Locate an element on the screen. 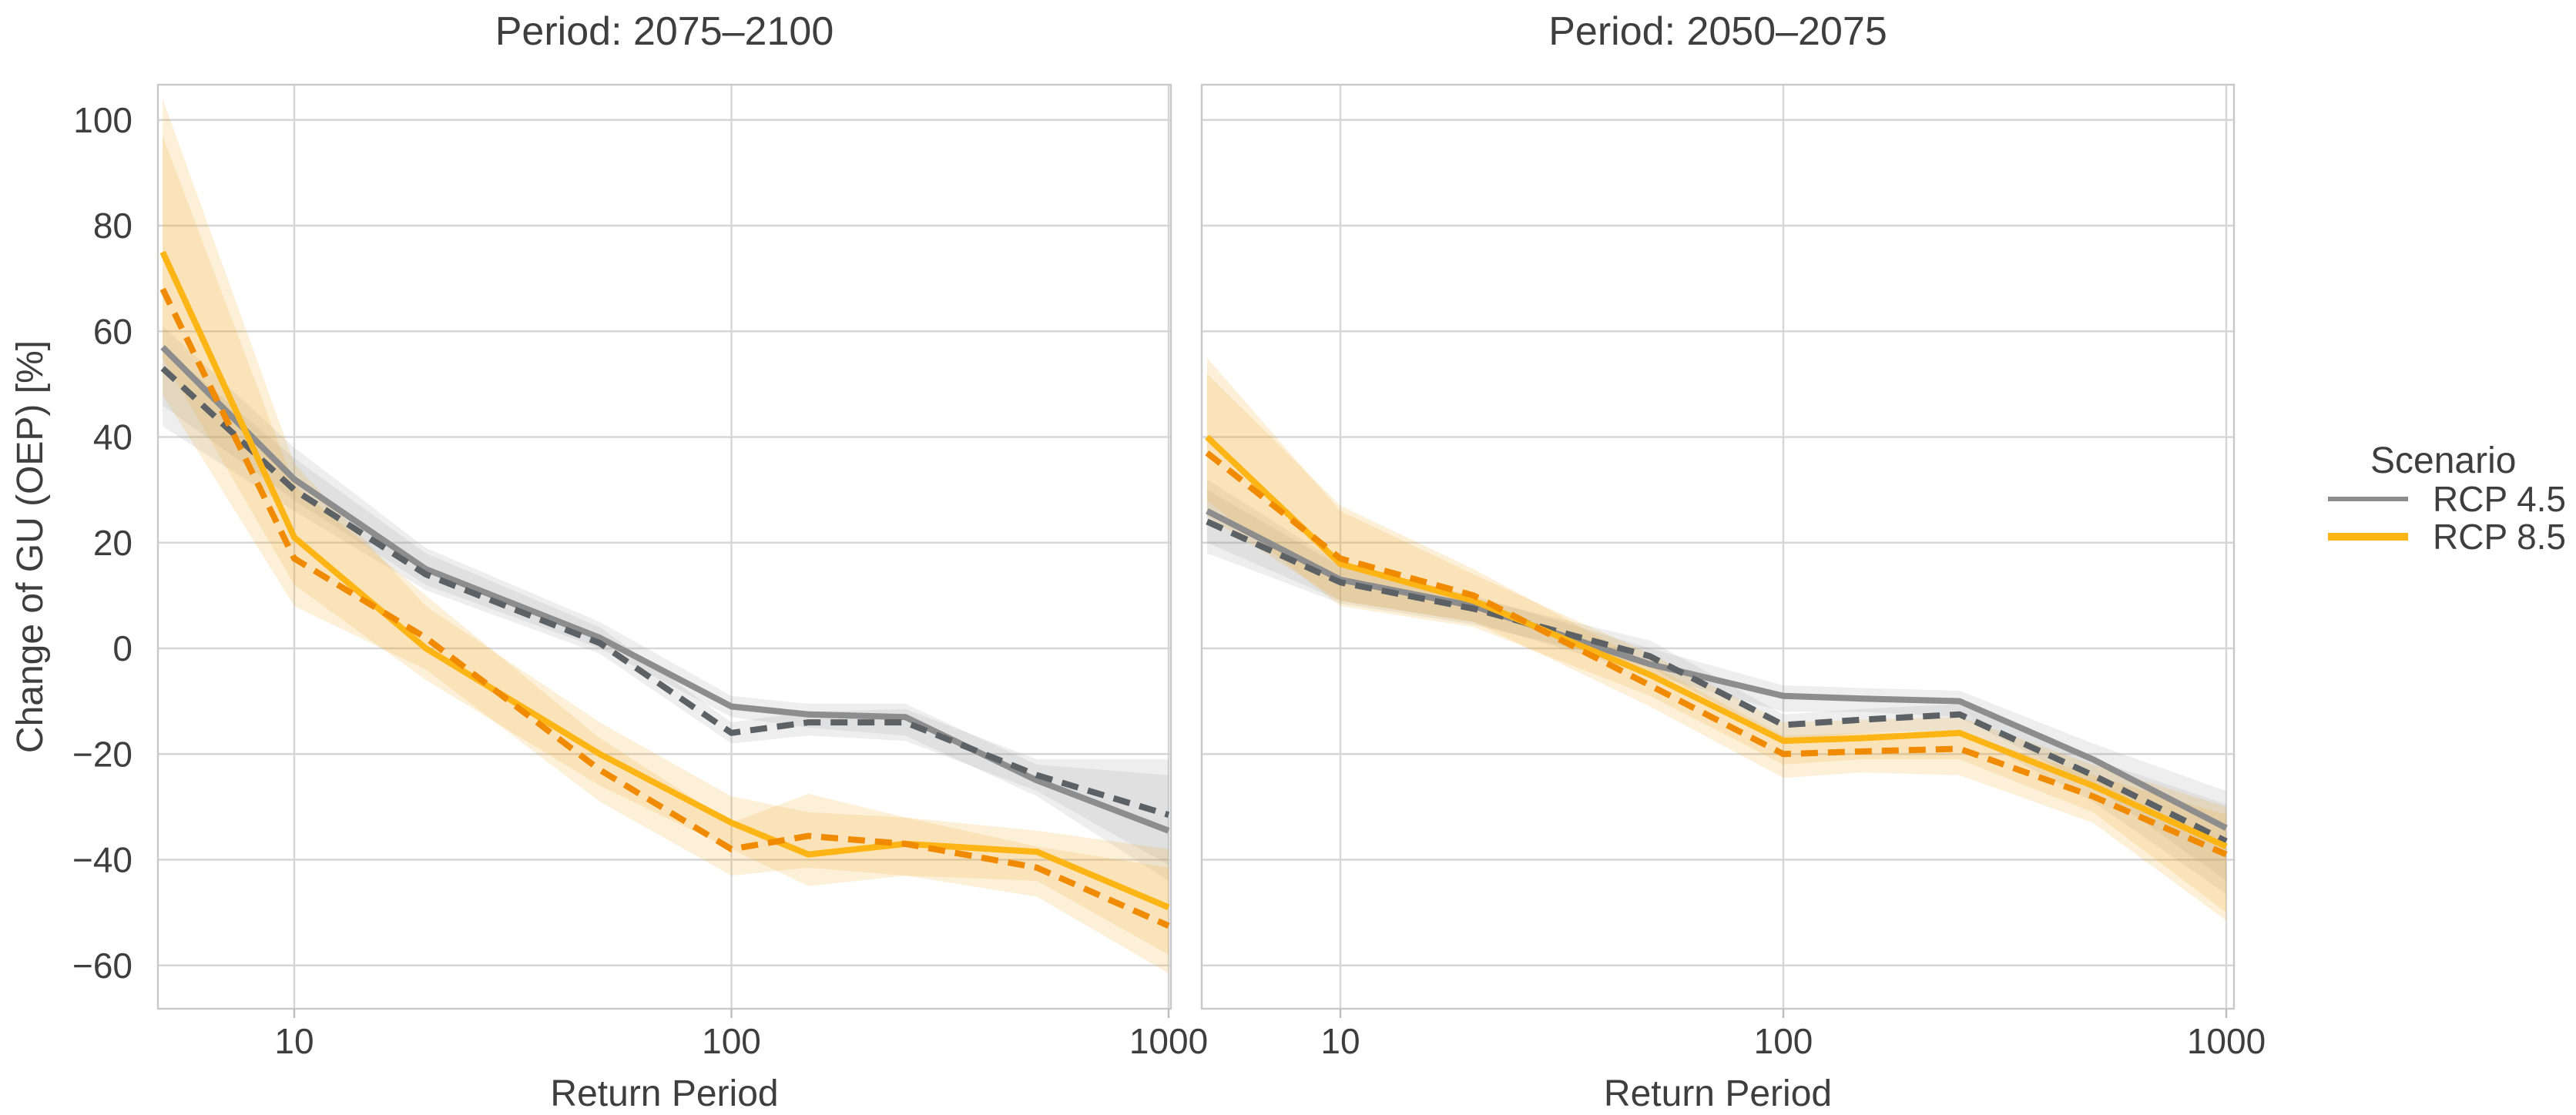 Image resolution: width=2576 pixels, height=1115 pixels. legend-label-rcp85: RCP 8.5 is located at coordinates (2499, 537).